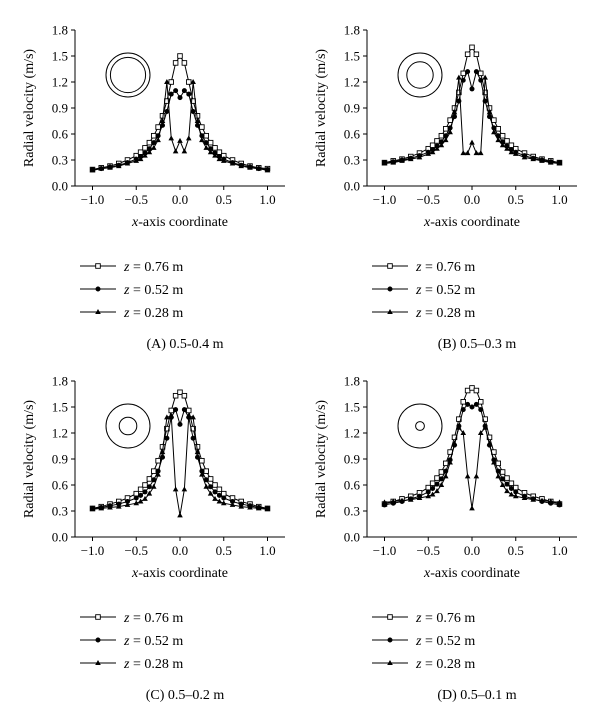  I want to click on panel-caption: (C) 0.5–0.2 m, so click(185, 695).